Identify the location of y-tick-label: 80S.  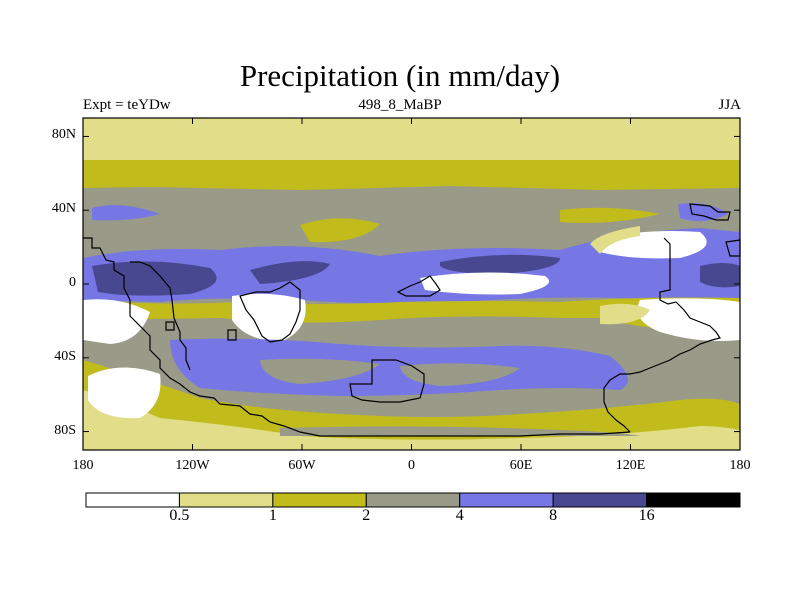
(65, 430).